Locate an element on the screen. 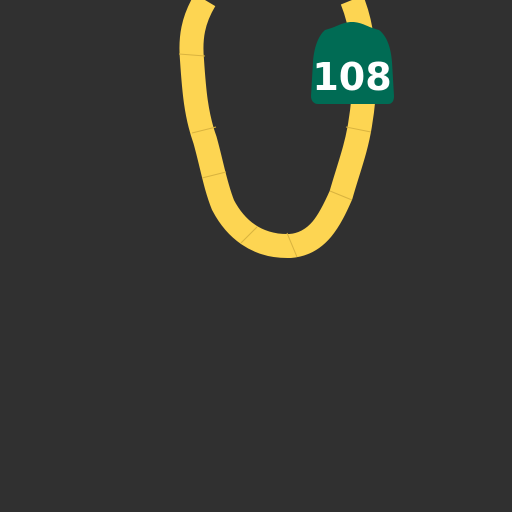  route-shield-number: 108 is located at coordinates (351, 77).